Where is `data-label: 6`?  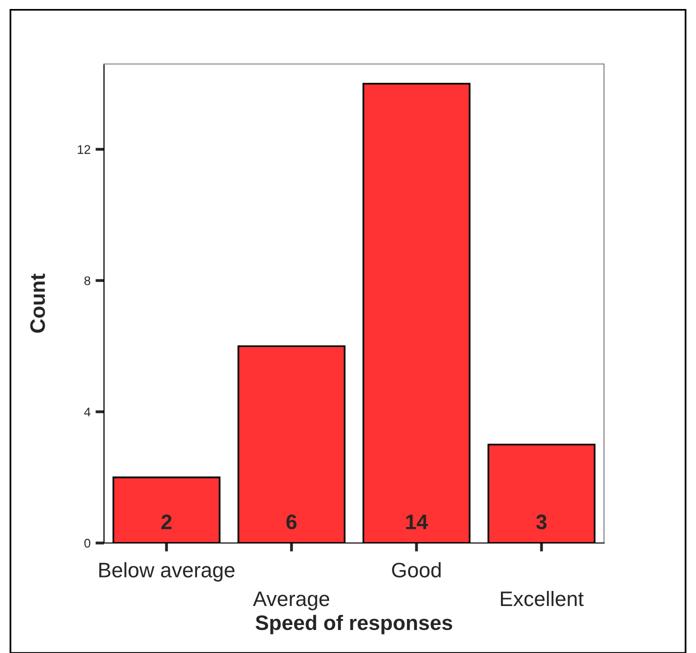 data-label: 6 is located at coordinates (291, 522).